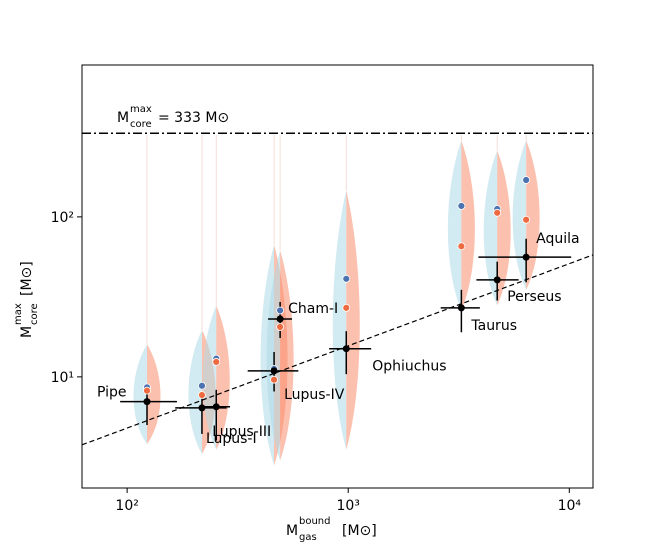 The width and height of the screenshot is (659, 549). I want to click on y-label-sup: max, so click(18, 314).